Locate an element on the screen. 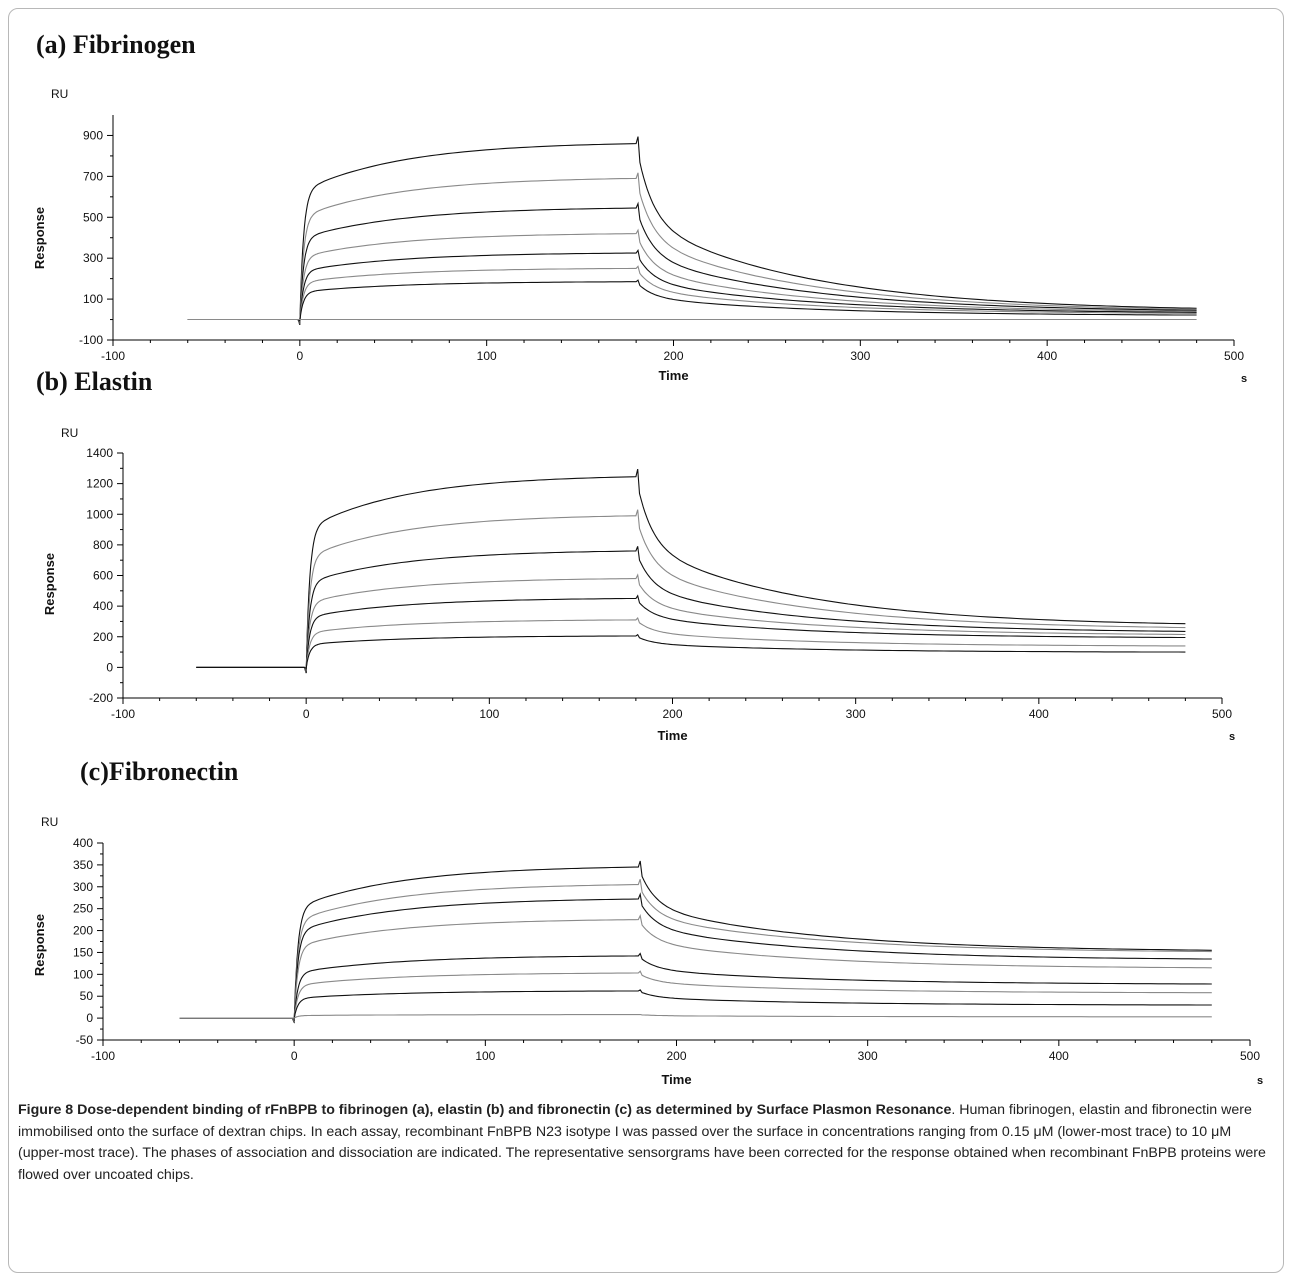 Image resolution: width=1292 pixels, height=1279 pixels. y-tick-label: 350 is located at coordinates (83, 865).